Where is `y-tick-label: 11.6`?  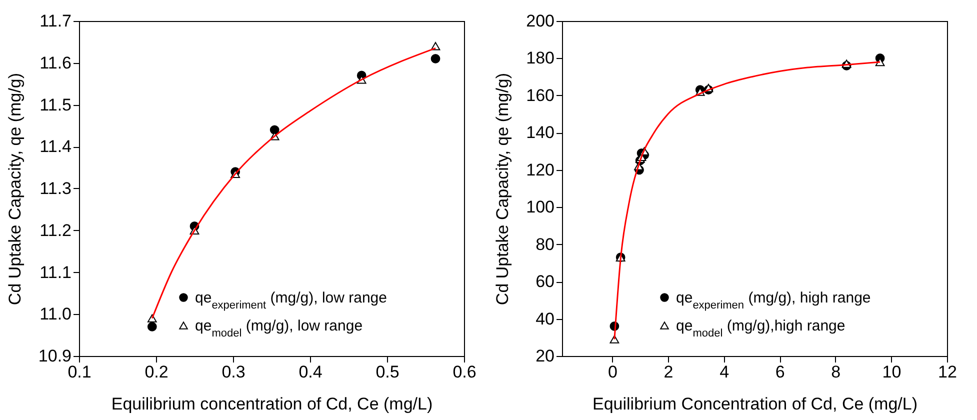 y-tick-label: 11.6 is located at coordinates (56, 62).